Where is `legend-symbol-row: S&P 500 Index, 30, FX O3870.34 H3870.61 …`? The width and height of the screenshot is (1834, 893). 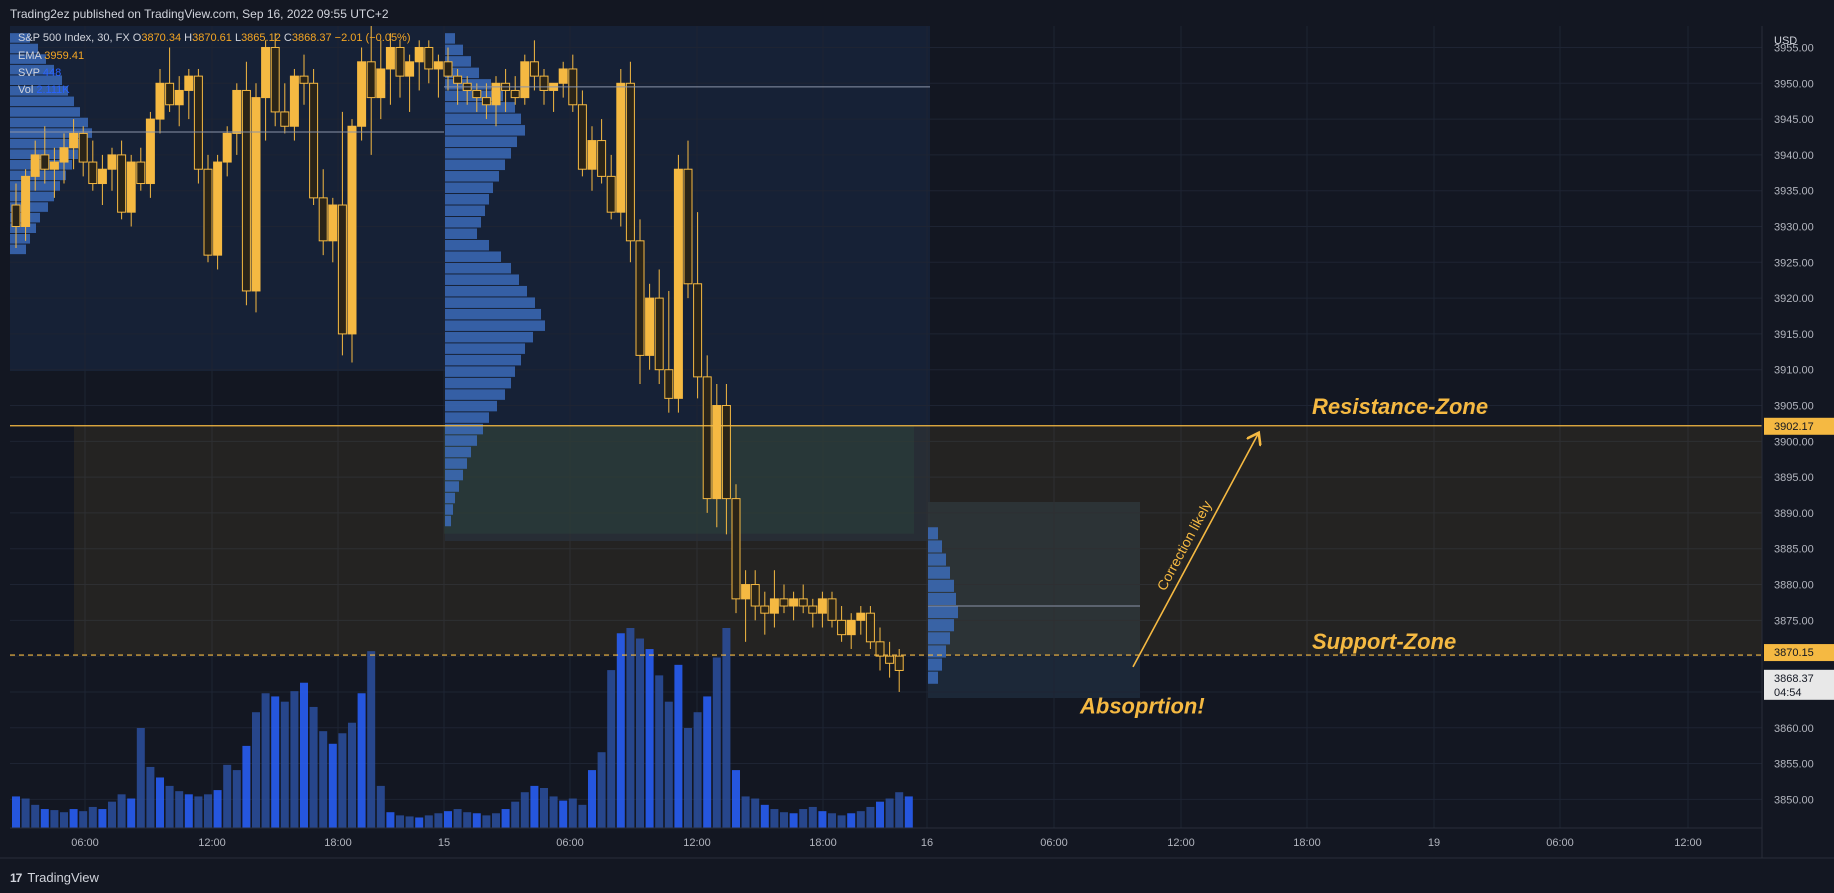 legend-symbol-row: S&P 500 Index, 30, FX O3870.34 H3870.61 … is located at coordinates (214, 38).